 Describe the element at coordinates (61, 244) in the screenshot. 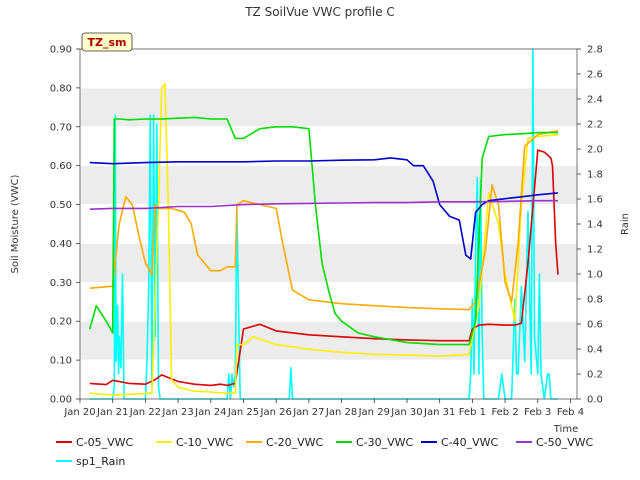

I see `y-tick-label: 0.40` at that location.